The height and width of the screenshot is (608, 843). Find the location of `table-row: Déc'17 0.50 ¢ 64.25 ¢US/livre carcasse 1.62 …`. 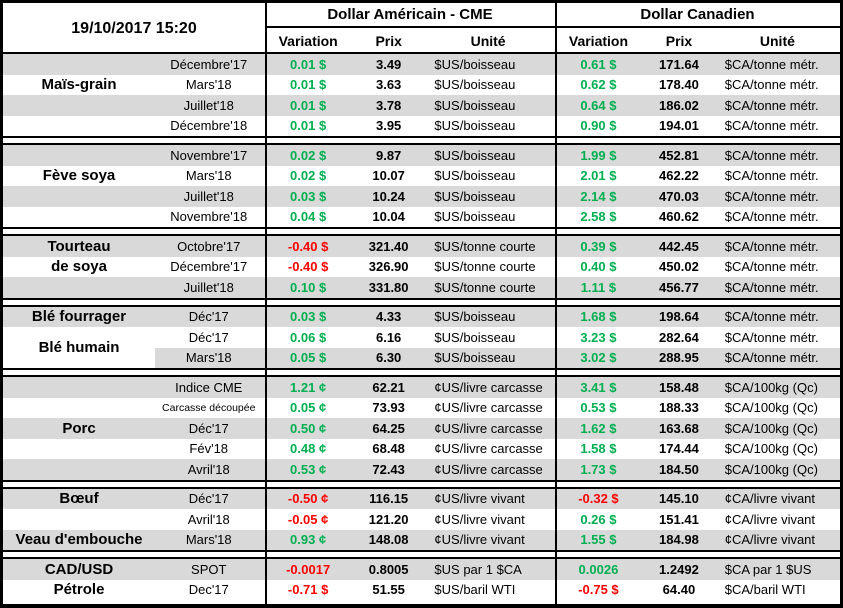

table-row: Déc'17 0.50 ¢ 64.25 ¢US/livre carcasse 1.62 … is located at coordinates (421, 428).